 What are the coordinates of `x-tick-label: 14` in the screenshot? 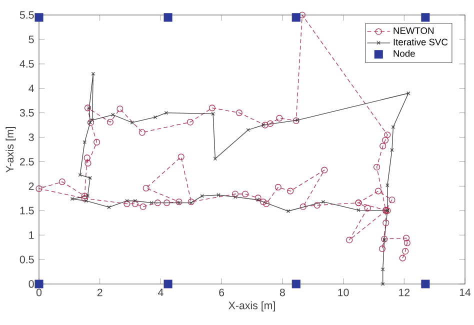 It's located at (465, 292).